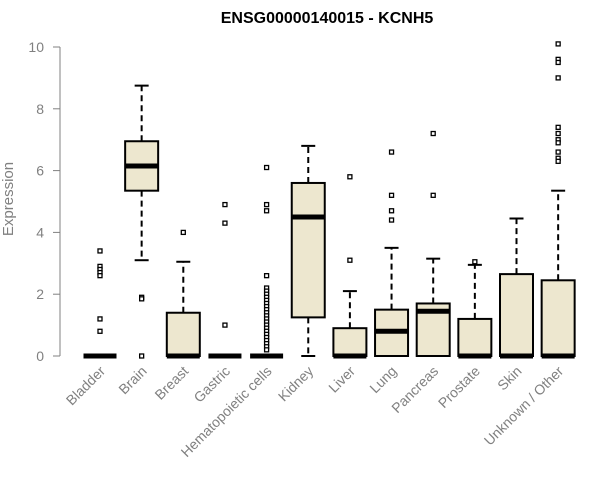  I want to click on x-tick-label: Breast, so click(171, 383).